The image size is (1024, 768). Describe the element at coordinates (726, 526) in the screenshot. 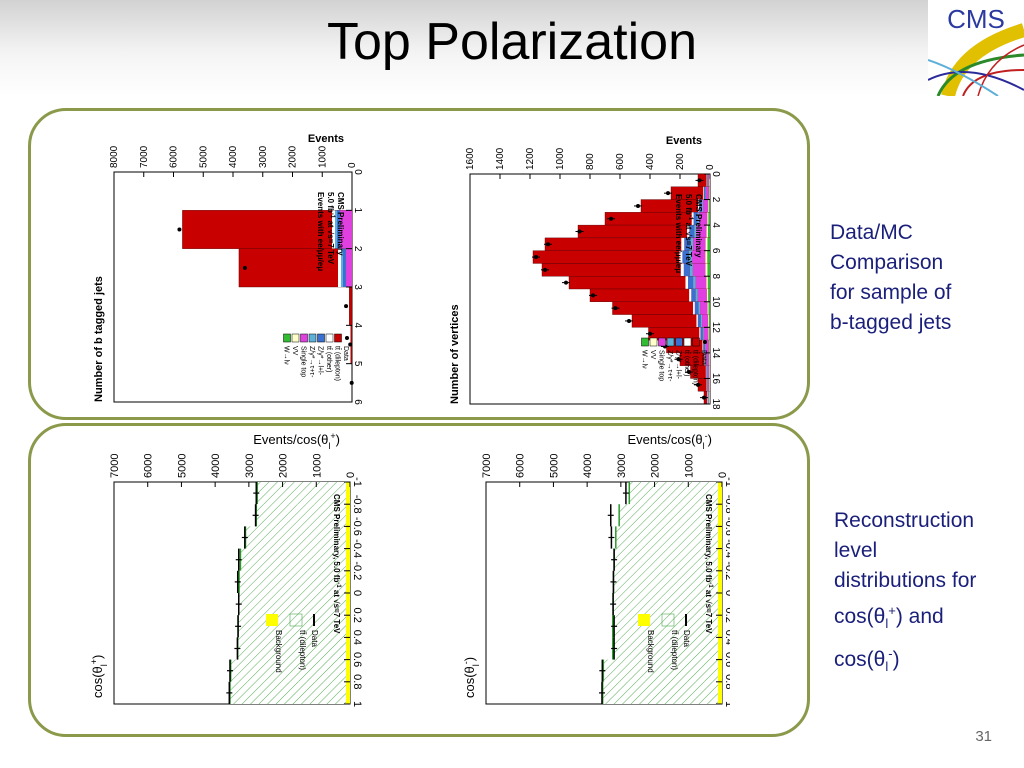

I see `x-tick-label: -0.6` at that location.